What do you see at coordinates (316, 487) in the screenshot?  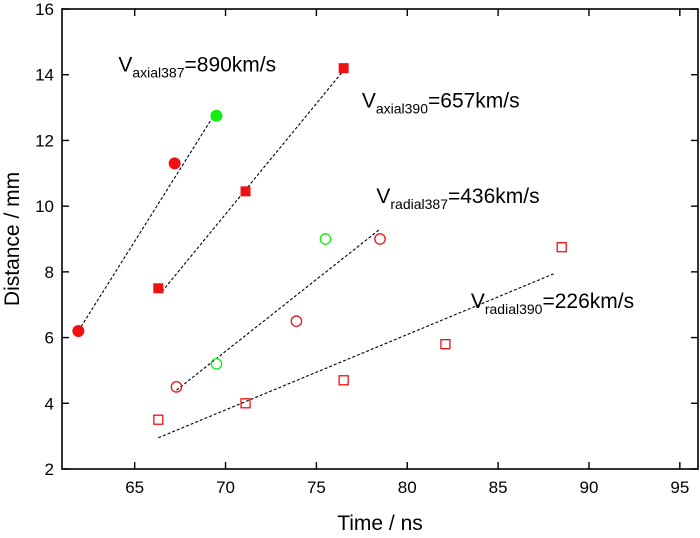 I see `x-tick-label: 75` at bounding box center [316, 487].